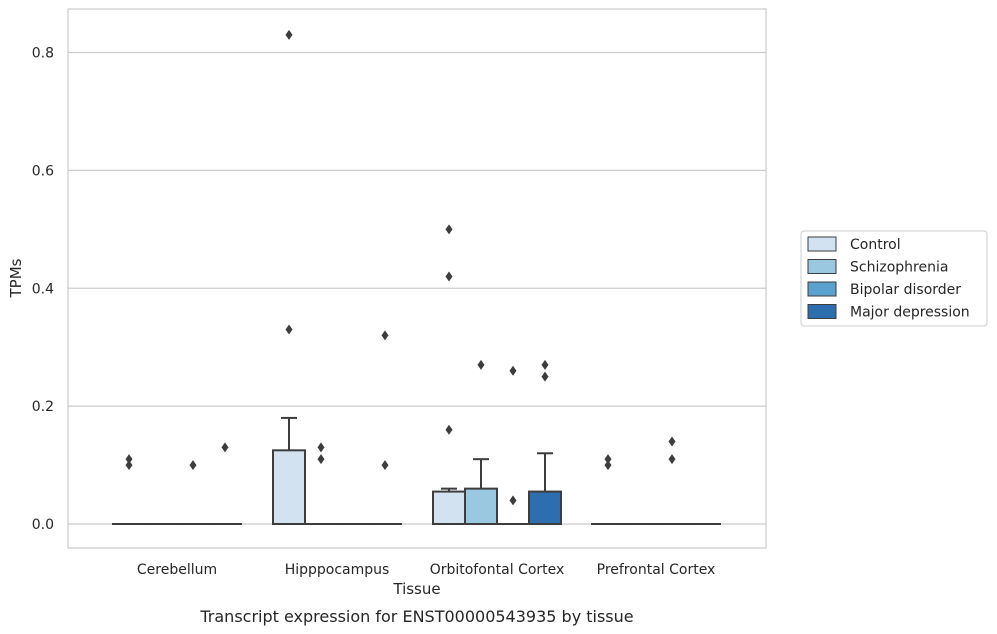 Image resolution: width=997 pixels, height=634 pixels. What do you see at coordinates (899, 268) in the screenshot?
I see `legend-label: Schizophrenia` at bounding box center [899, 268].